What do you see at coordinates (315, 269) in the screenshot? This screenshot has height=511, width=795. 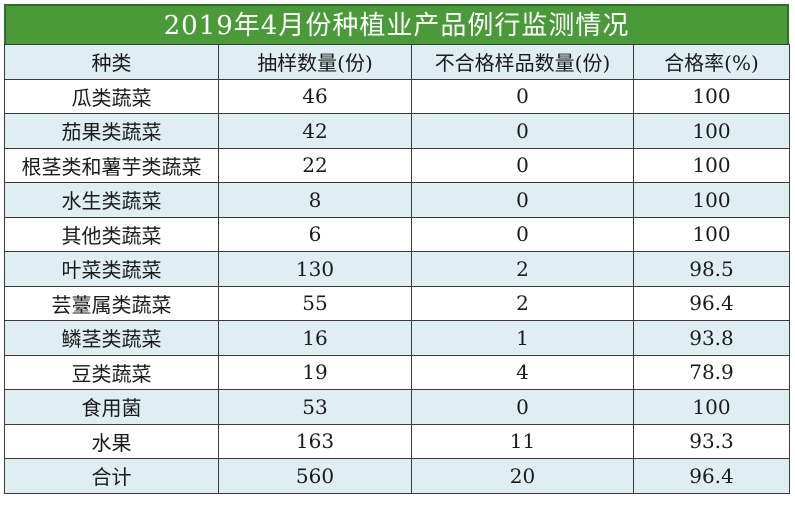 I see `cell-sample-count: 130` at bounding box center [315, 269].